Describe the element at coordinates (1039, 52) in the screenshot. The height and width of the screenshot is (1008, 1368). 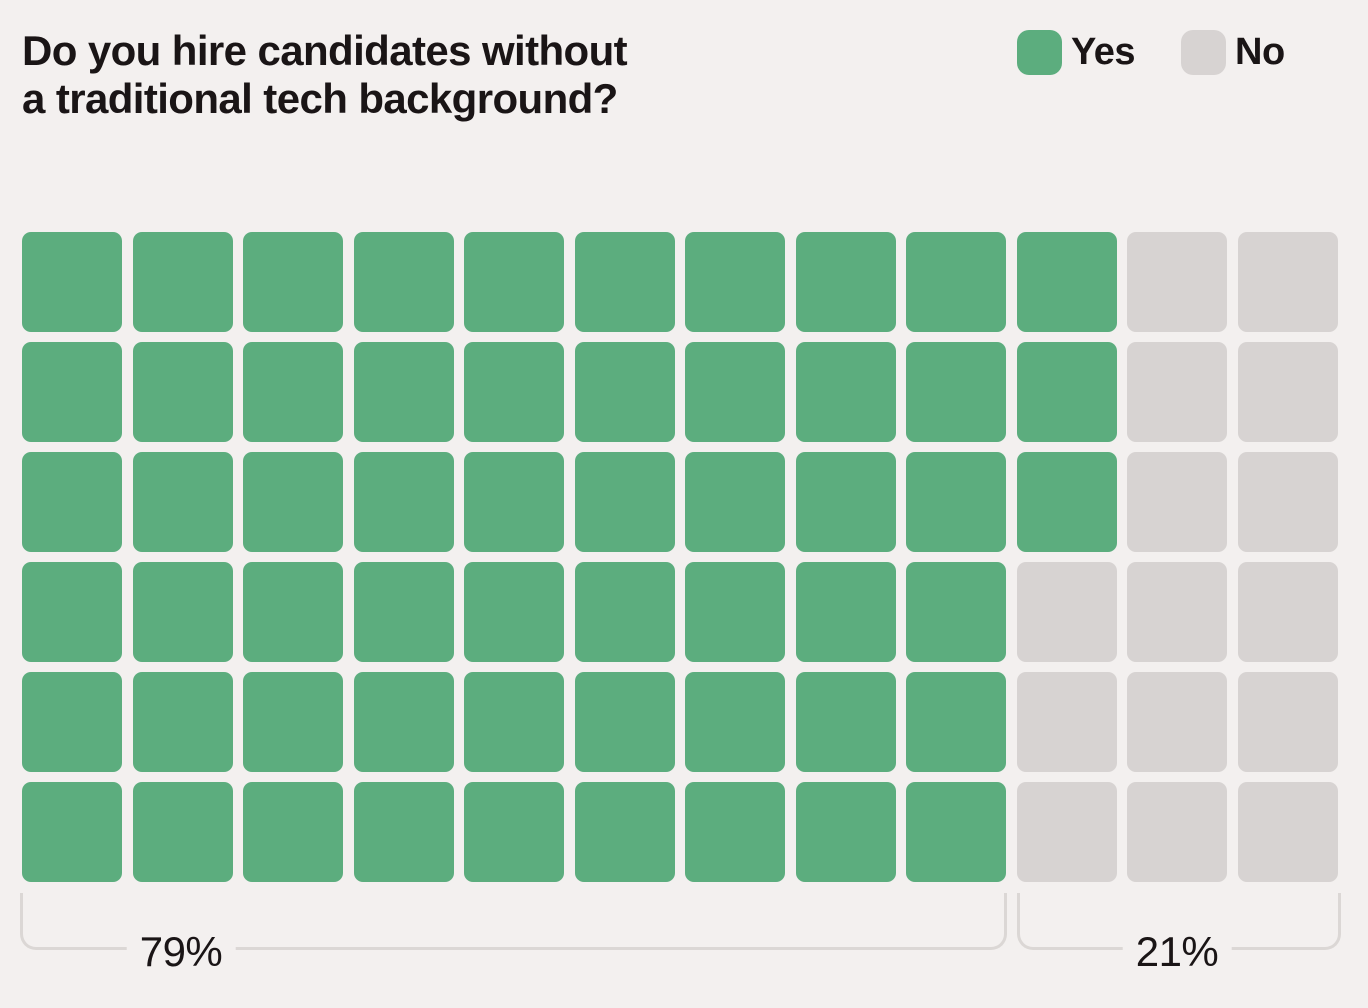
I see `legend-swatch-yes` at that location.